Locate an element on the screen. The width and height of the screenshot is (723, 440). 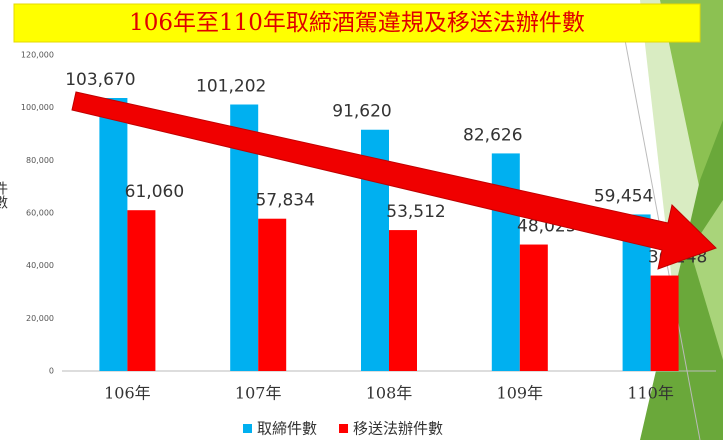
y-tick-label: 0 is located at coordinates (51, 371).